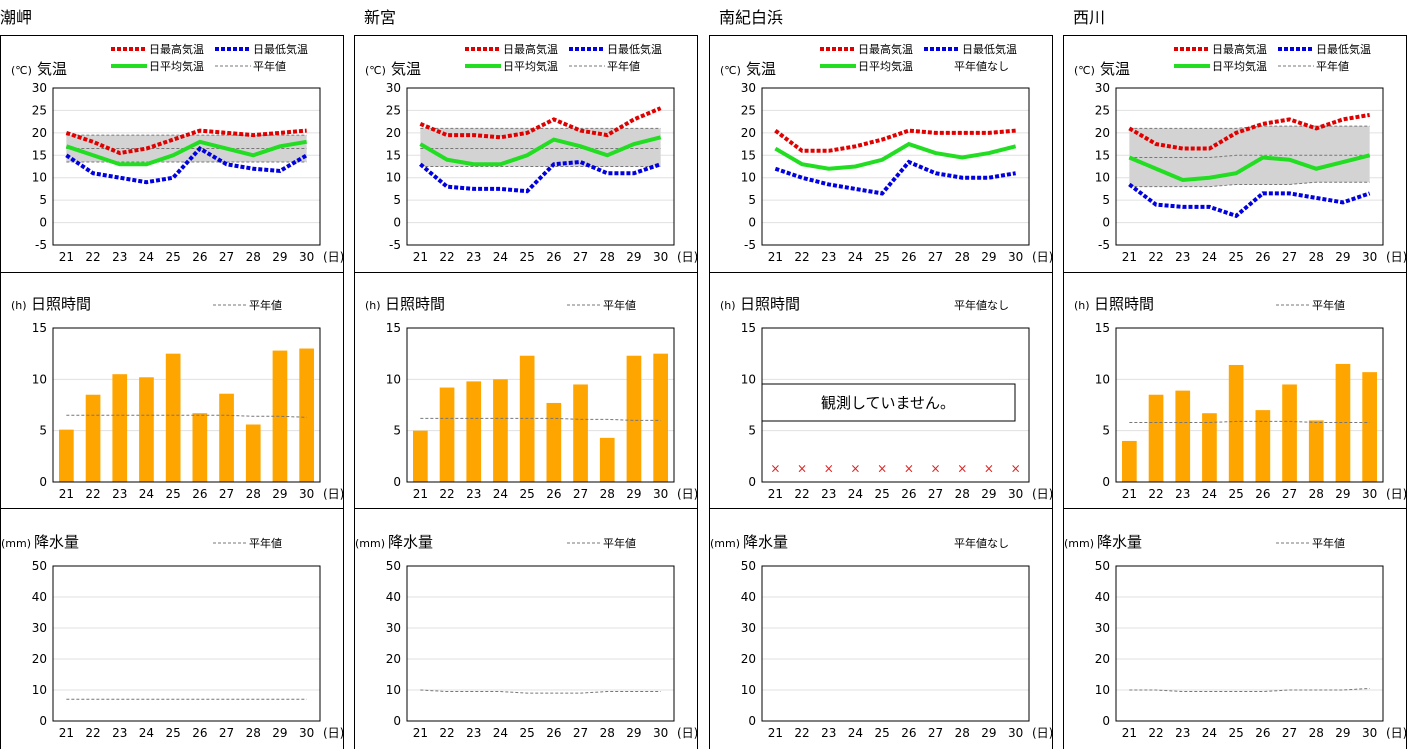 The image size is (1413, 750). Describe the element at coordinates (885, 49) in the screenshot. I see `legend-max-label: 日最高気温` at that location.